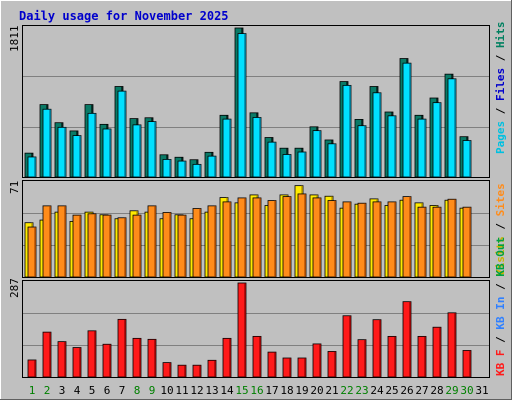 This screenshot has height=405, width=512. What do you see at coordinates (137, 390) in the screenshot?
I see `day-label: 8` at bounding box center [137, 390].